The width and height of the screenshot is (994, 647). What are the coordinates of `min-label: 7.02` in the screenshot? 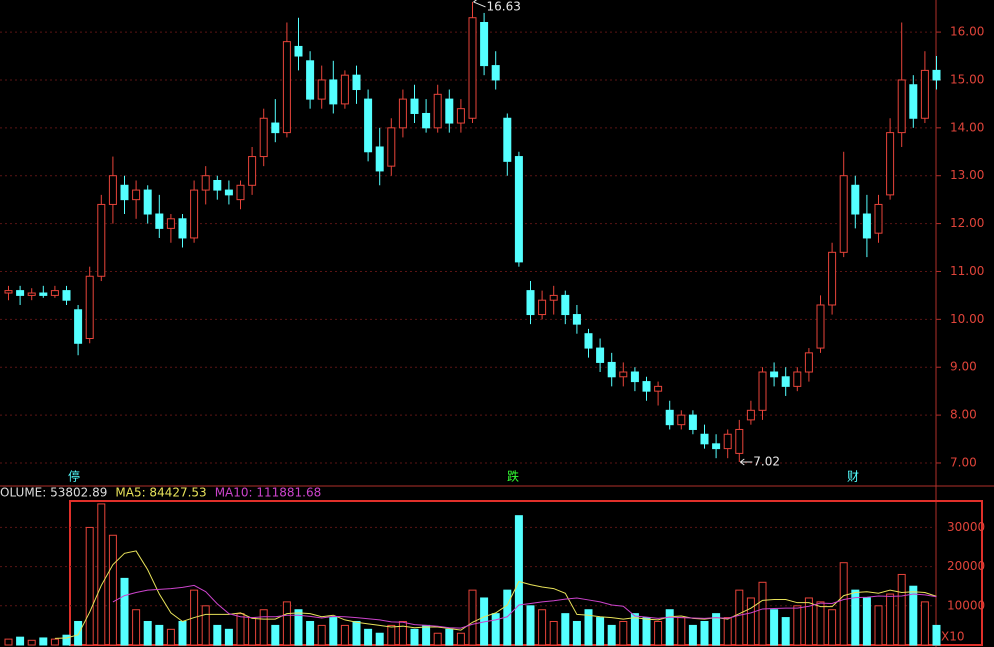 It's located at (766, 462).